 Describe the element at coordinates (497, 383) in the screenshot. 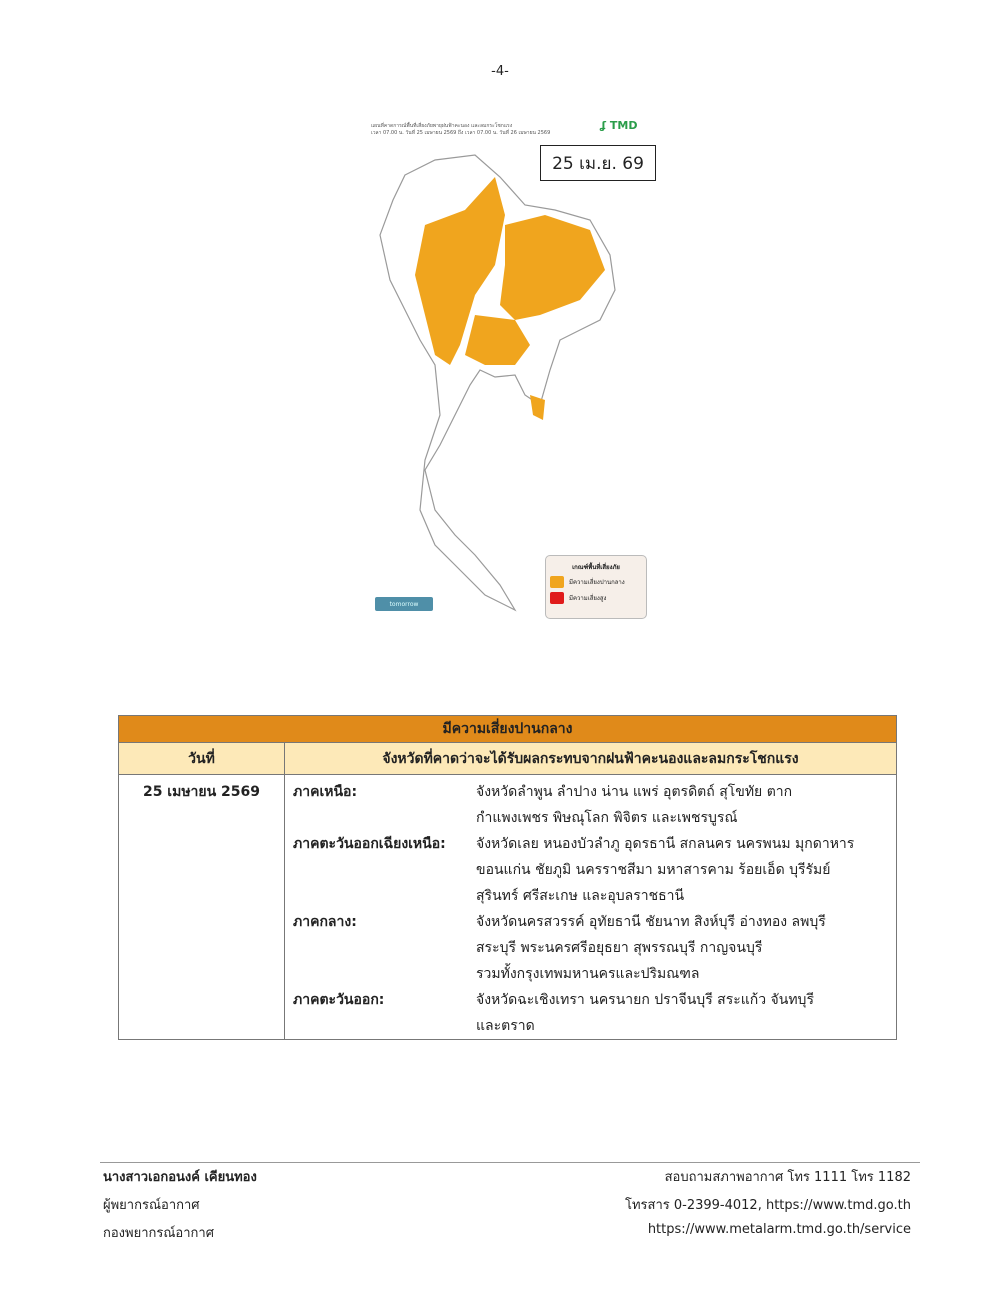

I see `thailand-map-graphic` at that location.